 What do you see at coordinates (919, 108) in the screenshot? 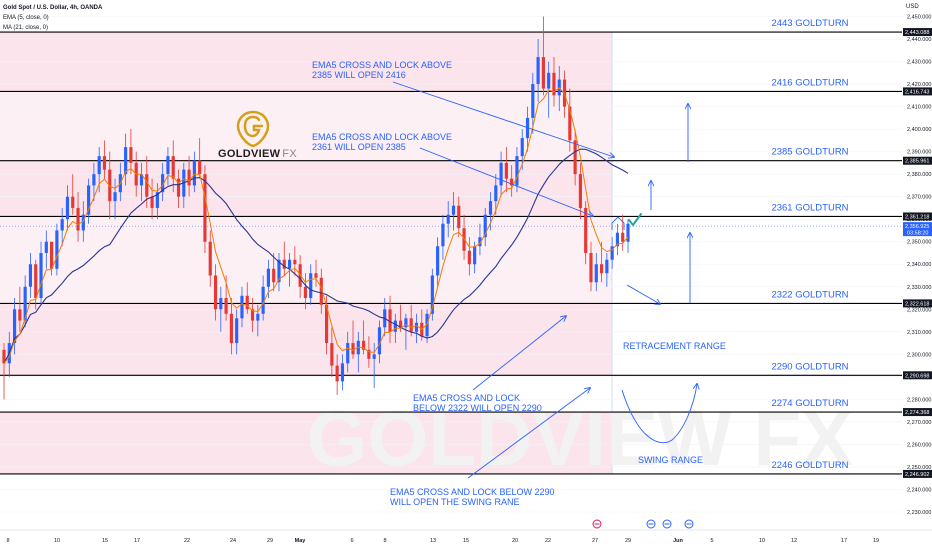
I see `price-tick: 2,410.000` at bounding box center [919, 108].